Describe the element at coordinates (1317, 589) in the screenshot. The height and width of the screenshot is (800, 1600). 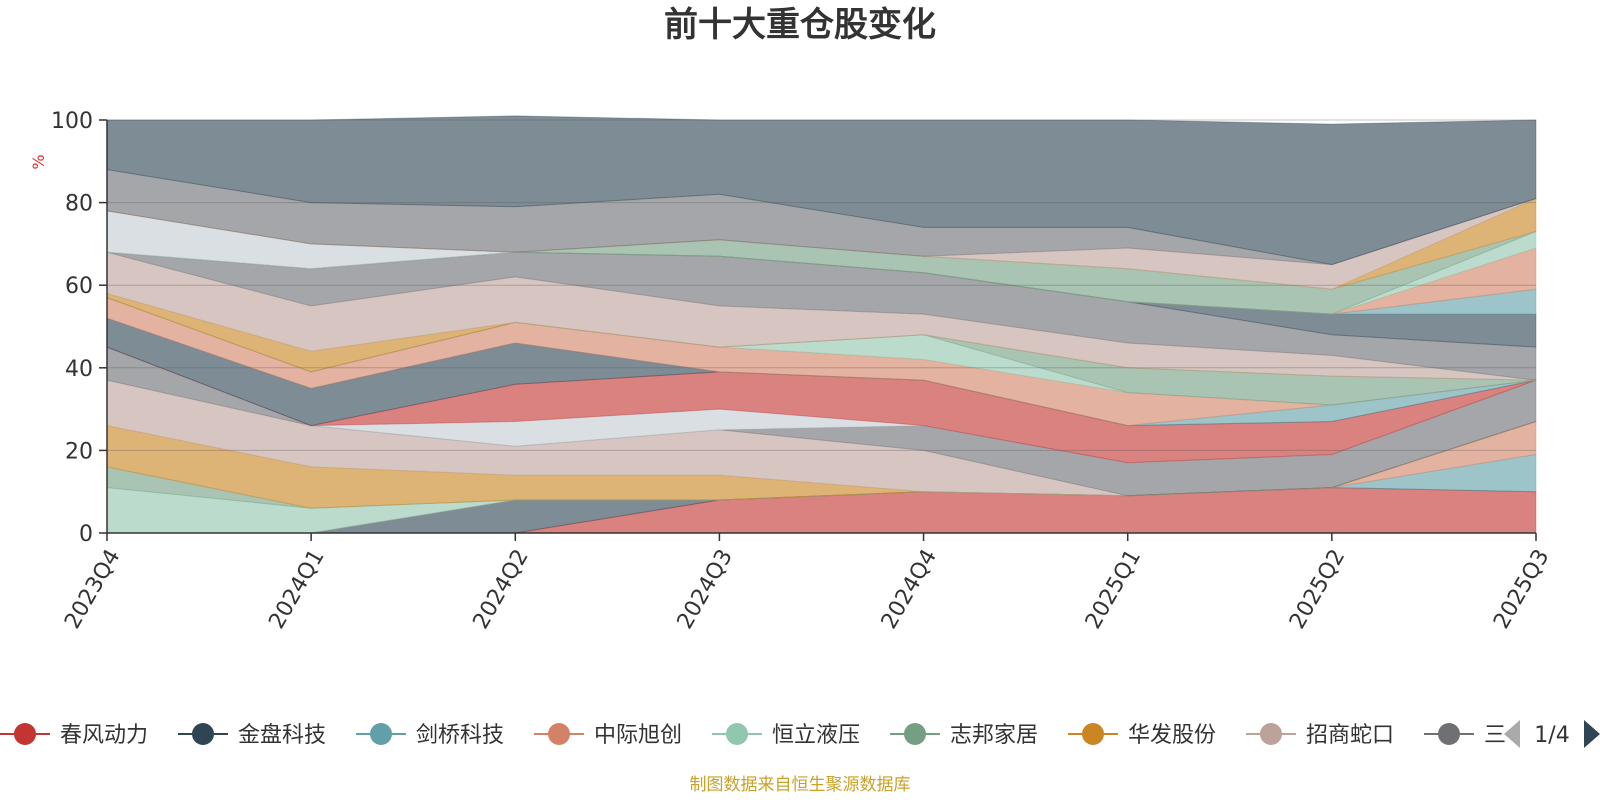
I see `x-tick-label-2025Q2: 2025Q2` at that location.